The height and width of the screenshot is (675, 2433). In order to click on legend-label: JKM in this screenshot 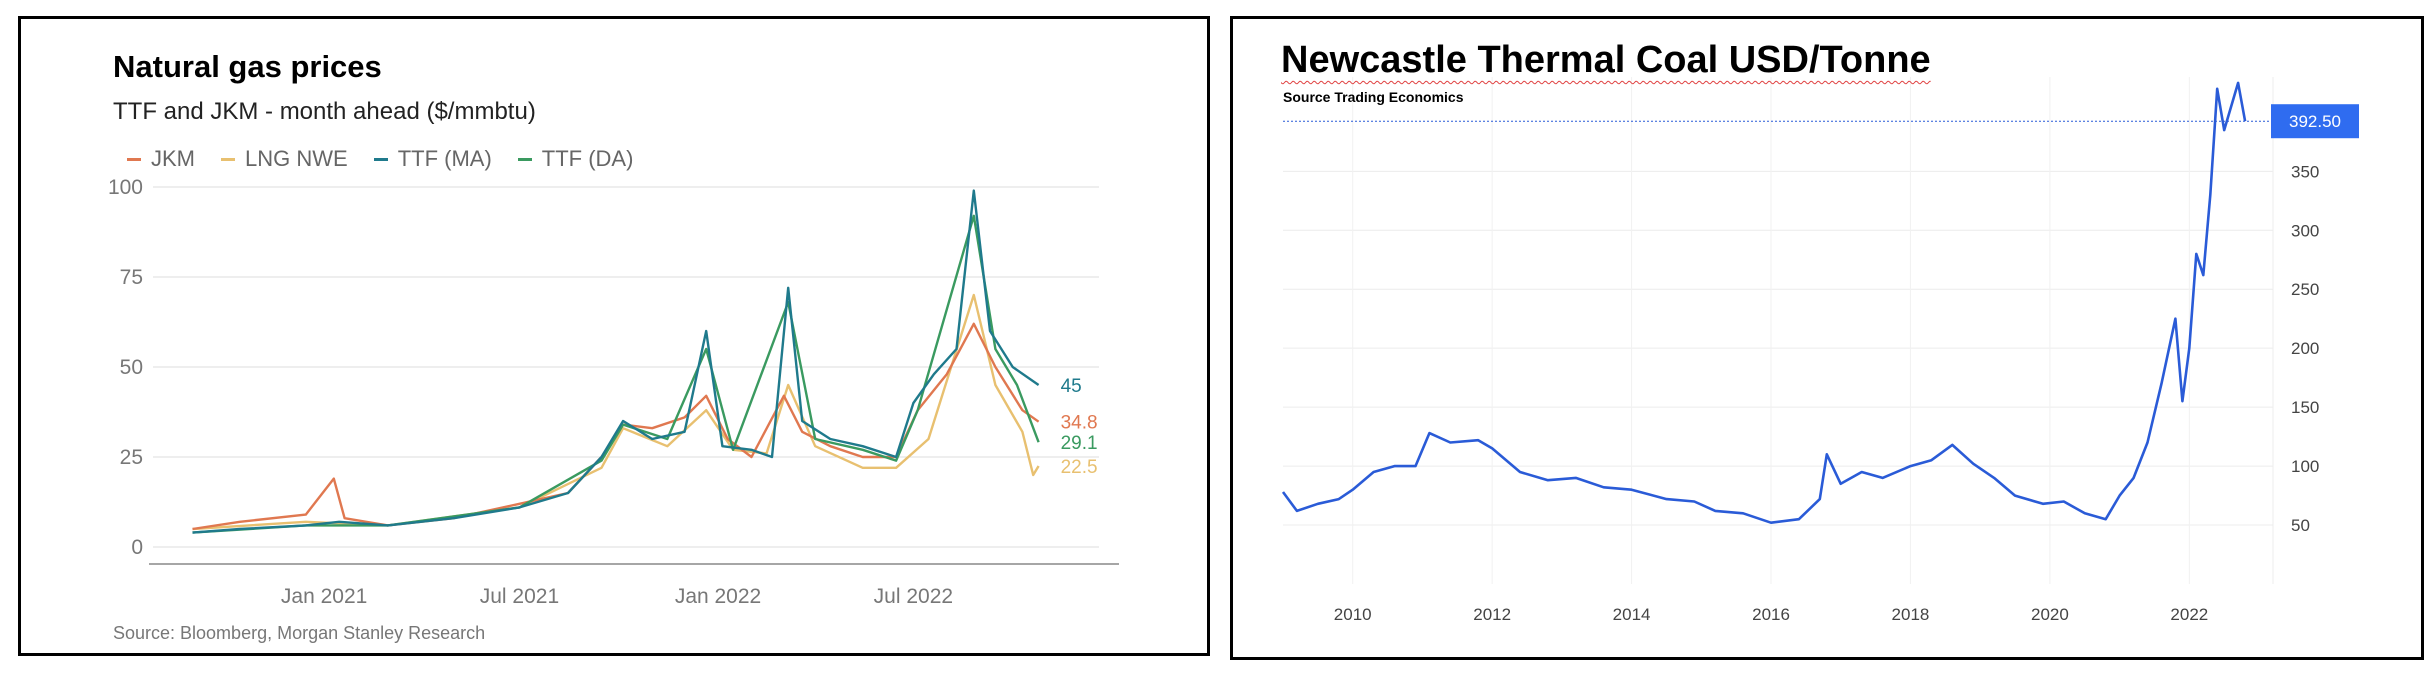, I will do `click(173, 158)`.